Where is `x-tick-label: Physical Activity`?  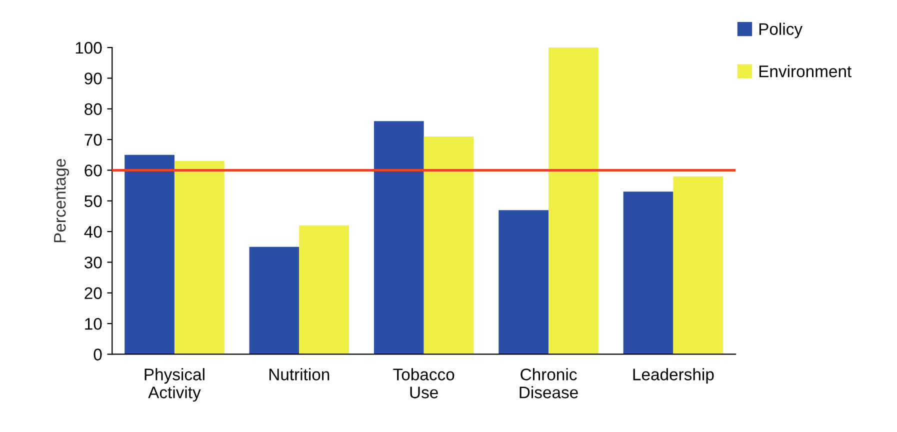
x-tick-label: Physical Activity is located at coordinates (174, 385).